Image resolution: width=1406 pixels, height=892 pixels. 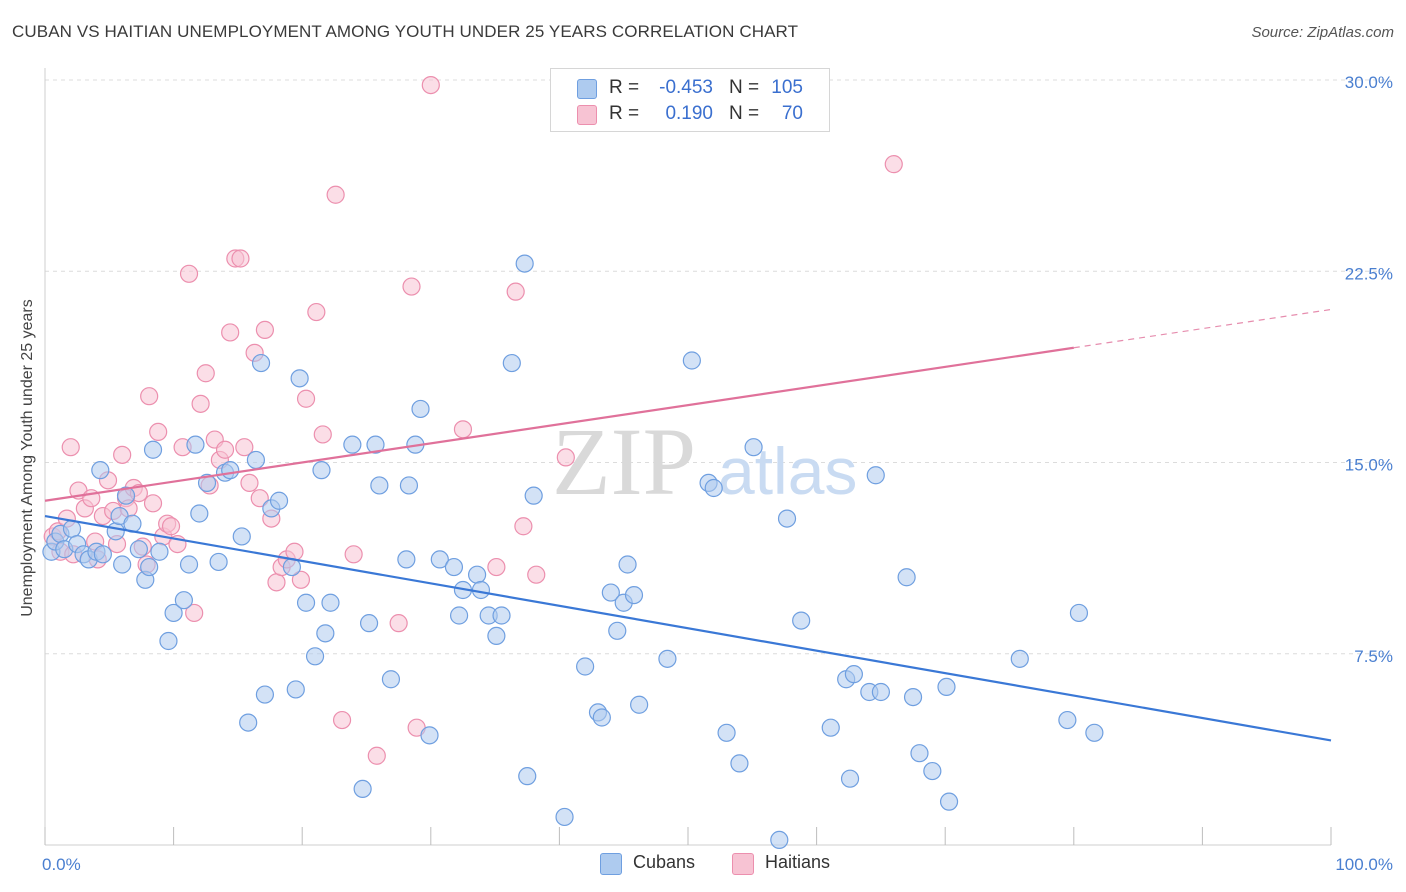 I want to click on y-tick-label: 15.0%, so click(x=1369, y=465).